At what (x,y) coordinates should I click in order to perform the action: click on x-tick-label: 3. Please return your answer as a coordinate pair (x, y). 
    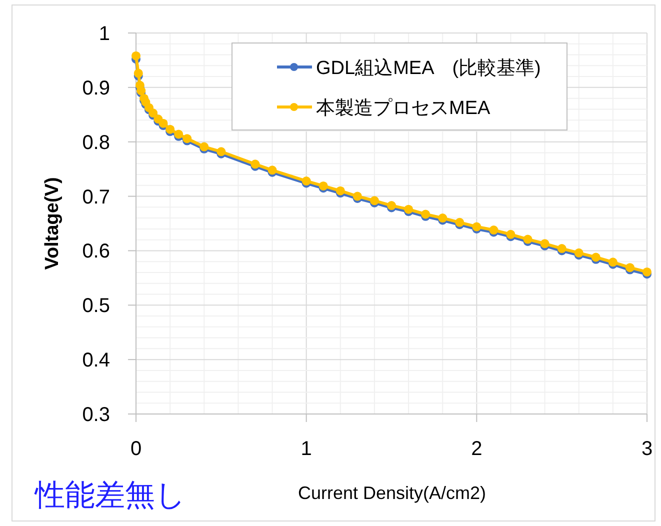
    Looking at the image, I should click on (647, 449).